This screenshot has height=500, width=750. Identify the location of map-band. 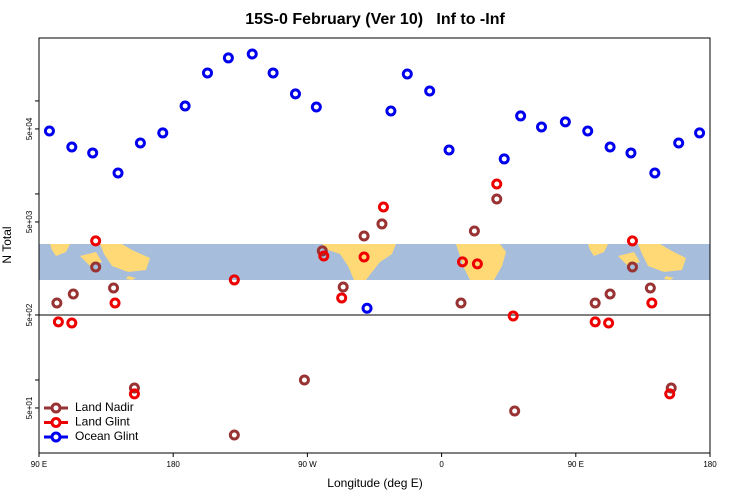
(374, 262).